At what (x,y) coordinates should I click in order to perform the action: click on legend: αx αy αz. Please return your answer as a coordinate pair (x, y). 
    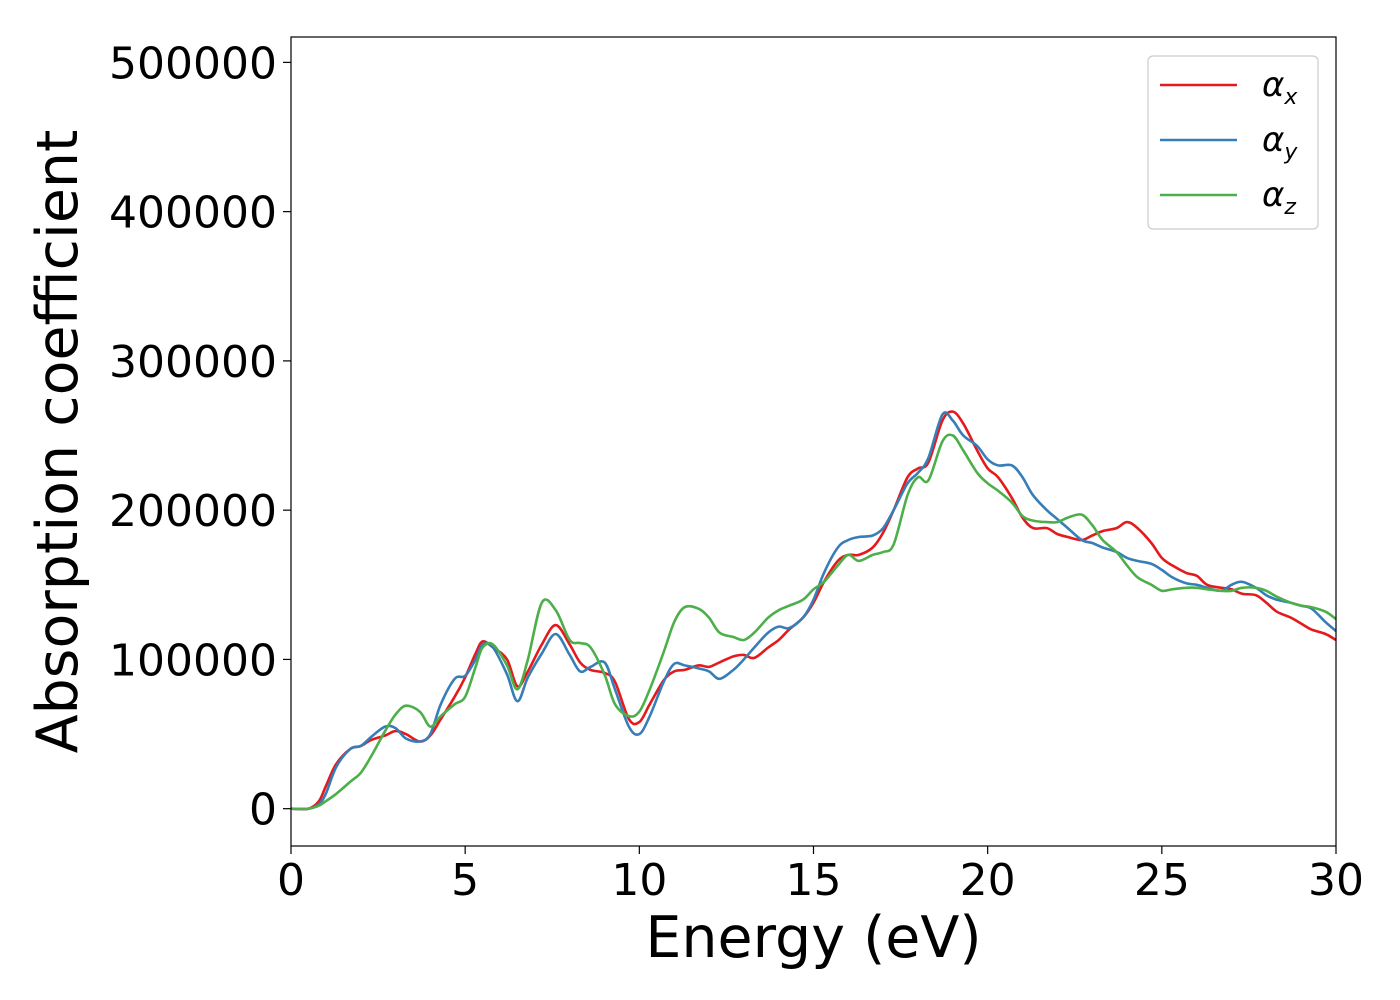
    Looking at the image, I should click on (1233, 142).